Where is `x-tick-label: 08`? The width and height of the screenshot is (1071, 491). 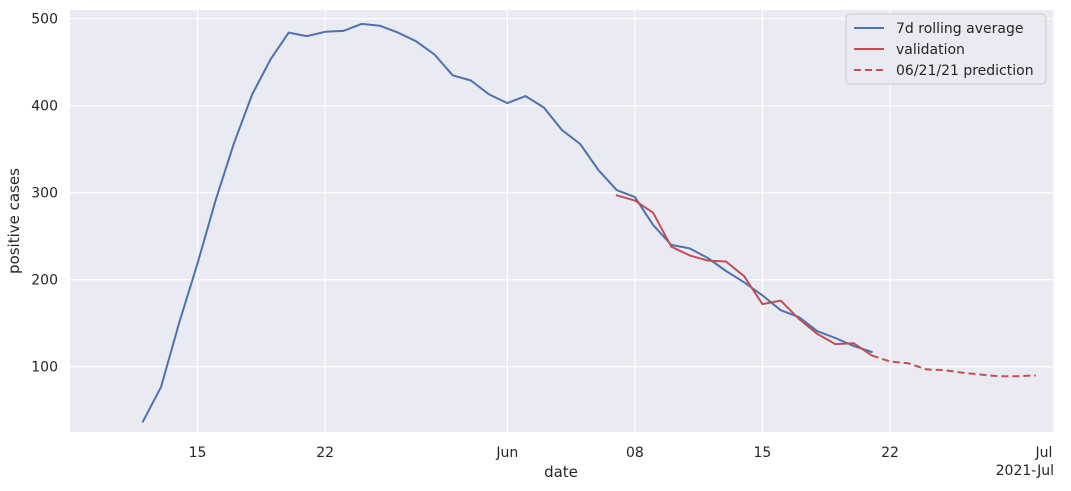
x-tick-label: 08 is located at coordinates (635, 453).